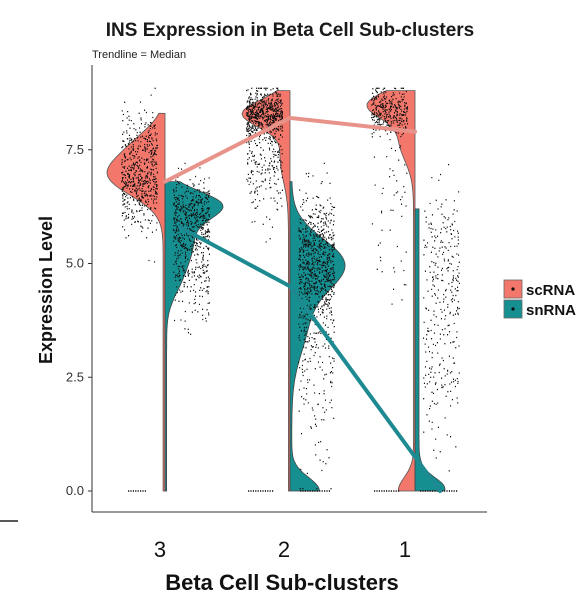 The image size is (587, 606). Describe the element at coordinates (75, 376) in the screenshot. I see `y-tick-label: 2.5` at that location.